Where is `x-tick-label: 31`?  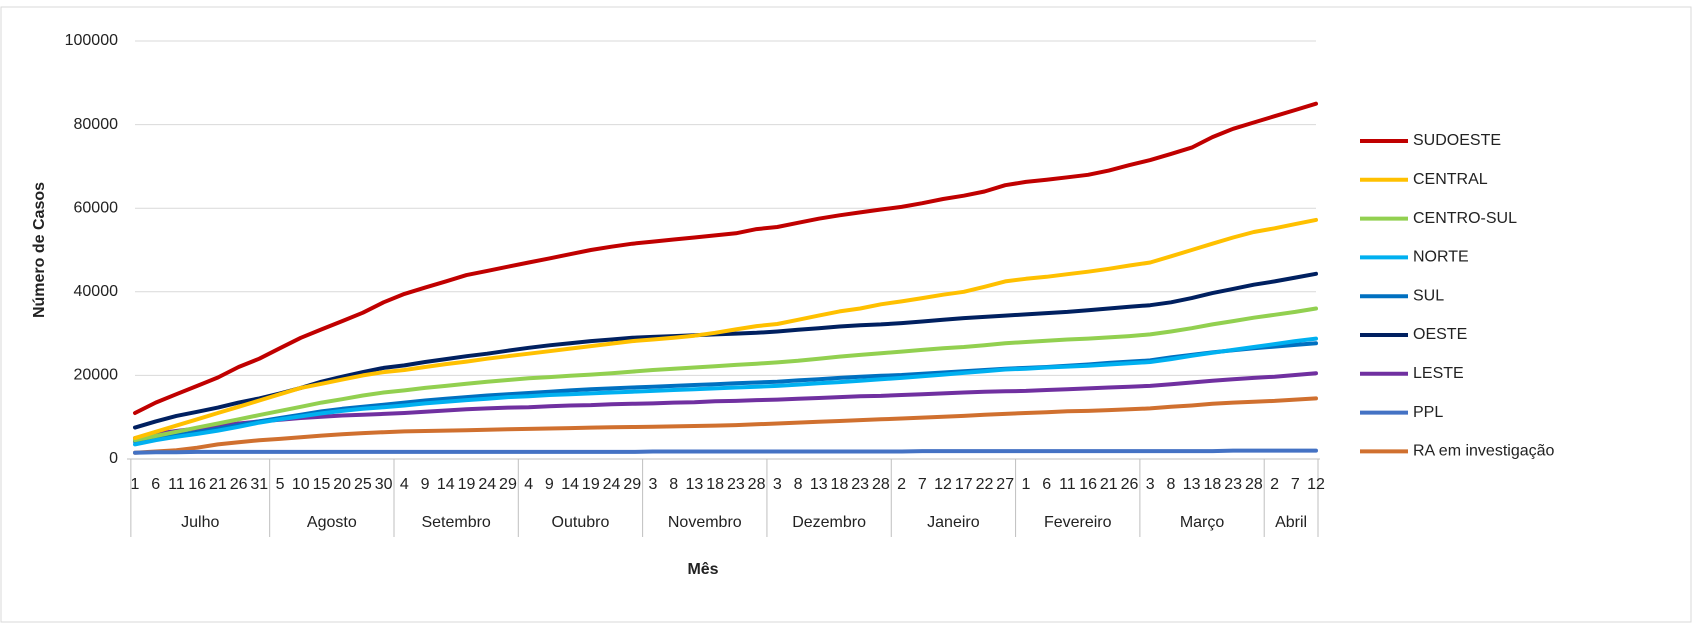 x-tick-label: 31 is located at coordinates (259, 484).